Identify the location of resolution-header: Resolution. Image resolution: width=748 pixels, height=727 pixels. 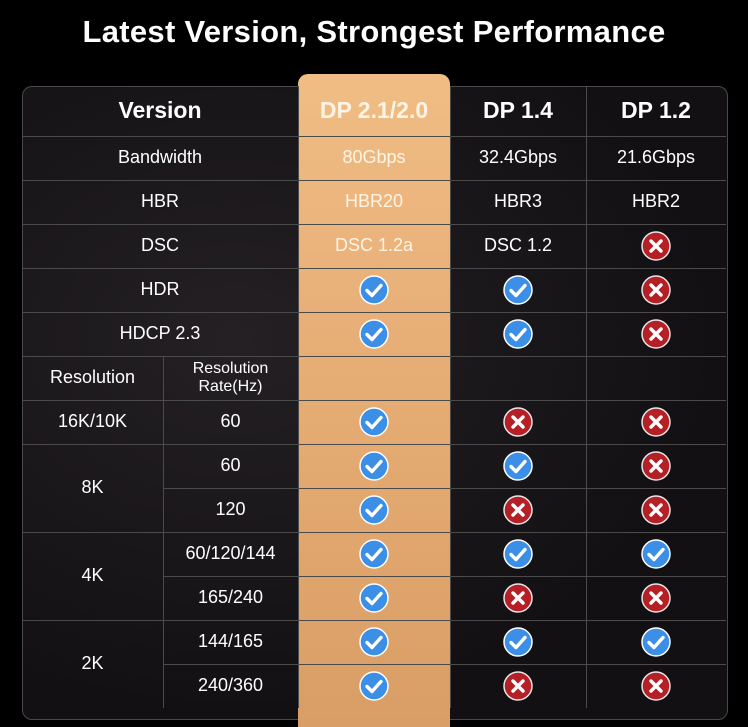
(92, 377).